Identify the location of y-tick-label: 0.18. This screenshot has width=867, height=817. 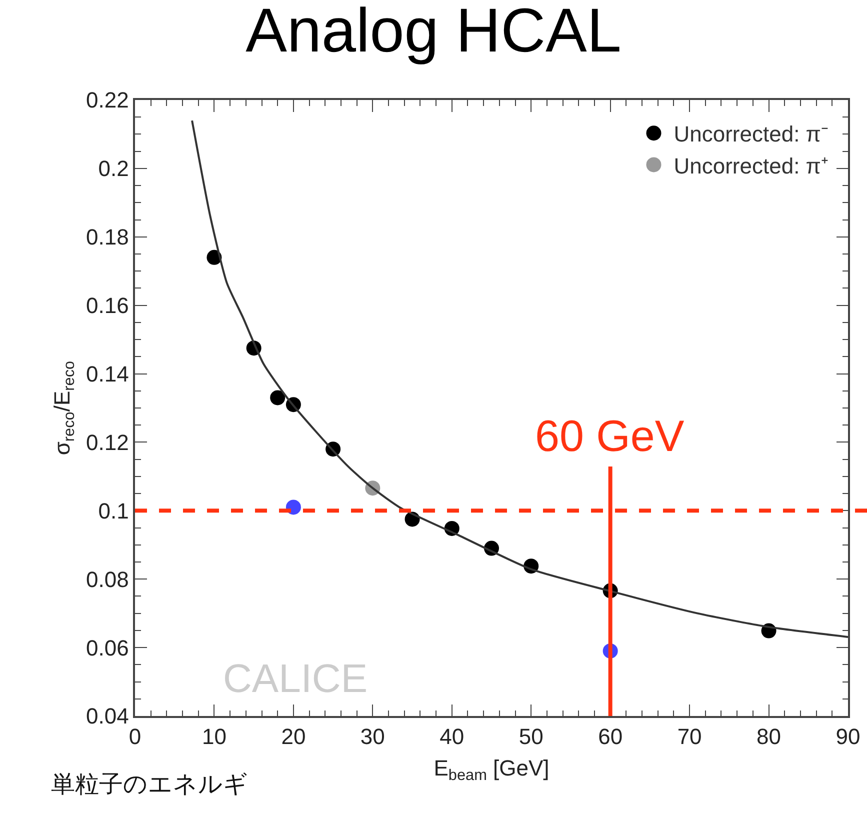
(107, 237).